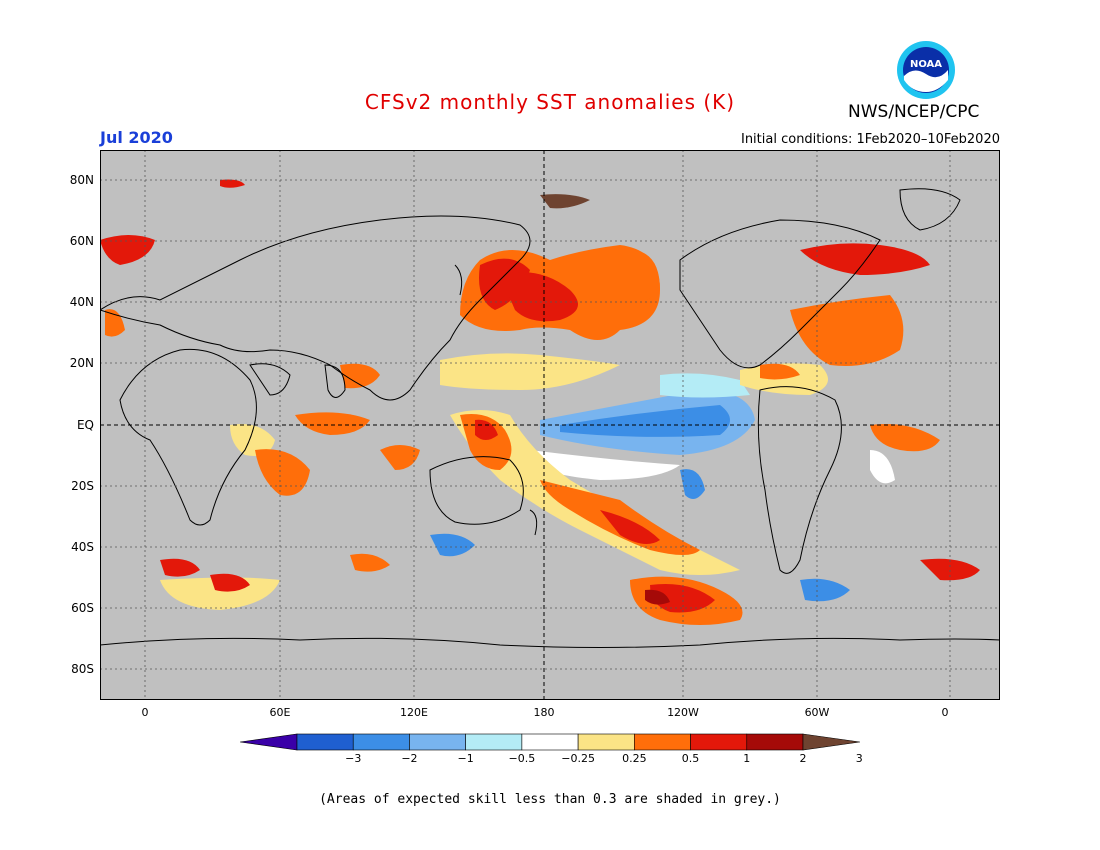 The image size is (1100, 850). Describe the element at coordinates (870, 139) in the screenshot. I see `initial-conditions: Initial conditions: 1Feb2020–10Feb2020` at that location.